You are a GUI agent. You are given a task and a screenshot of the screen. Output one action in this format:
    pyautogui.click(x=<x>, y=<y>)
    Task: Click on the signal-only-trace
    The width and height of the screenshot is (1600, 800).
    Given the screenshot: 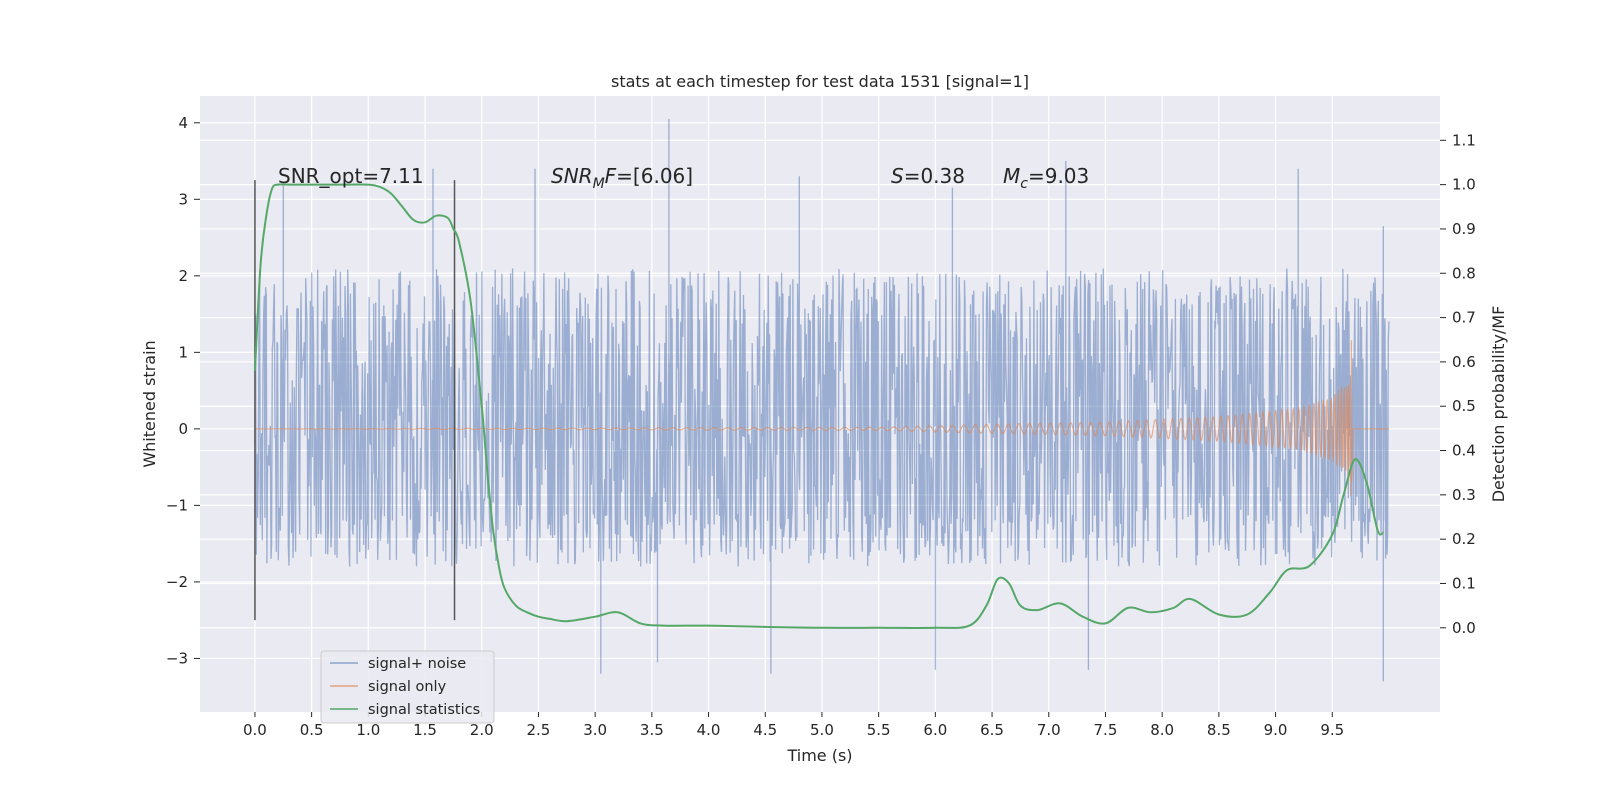 What is the action you would take?
    pyautogui.click(x=821, y=418)
    